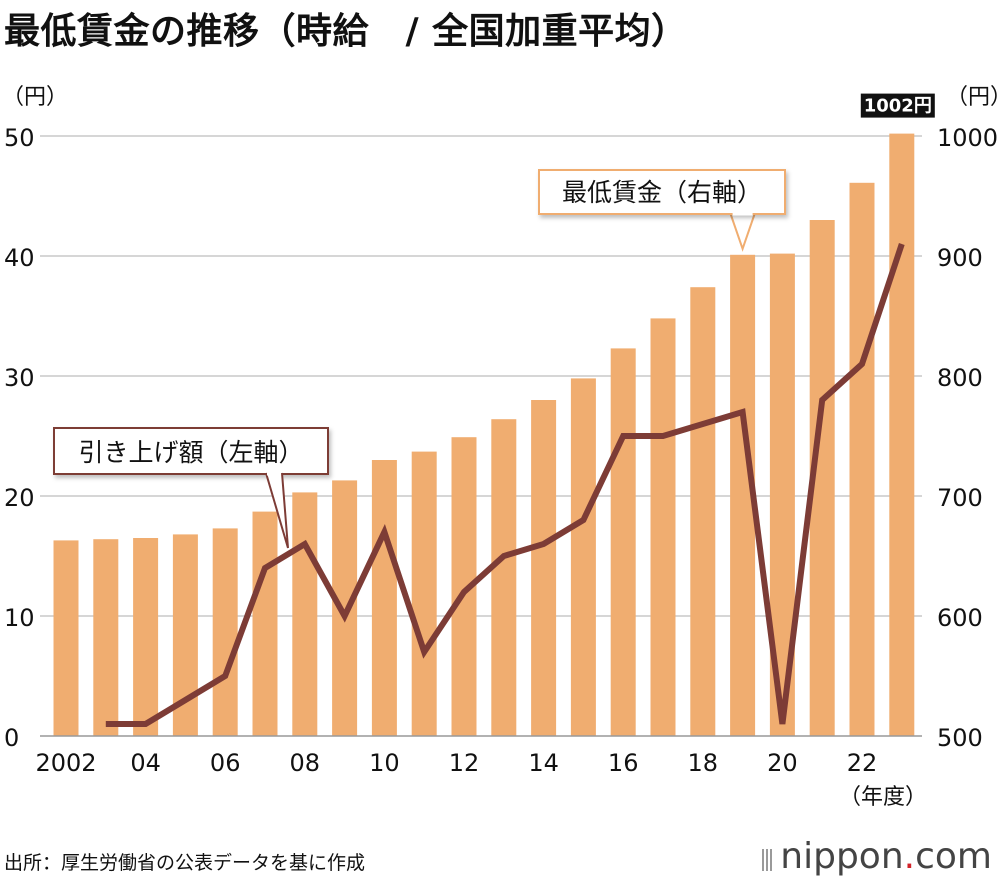 Image resolution: width=1000 pixels, height=880 pixels. Describe the element at coordinates (19, 258) in the screenshot. I see `left-tick-label: 40` at that location.